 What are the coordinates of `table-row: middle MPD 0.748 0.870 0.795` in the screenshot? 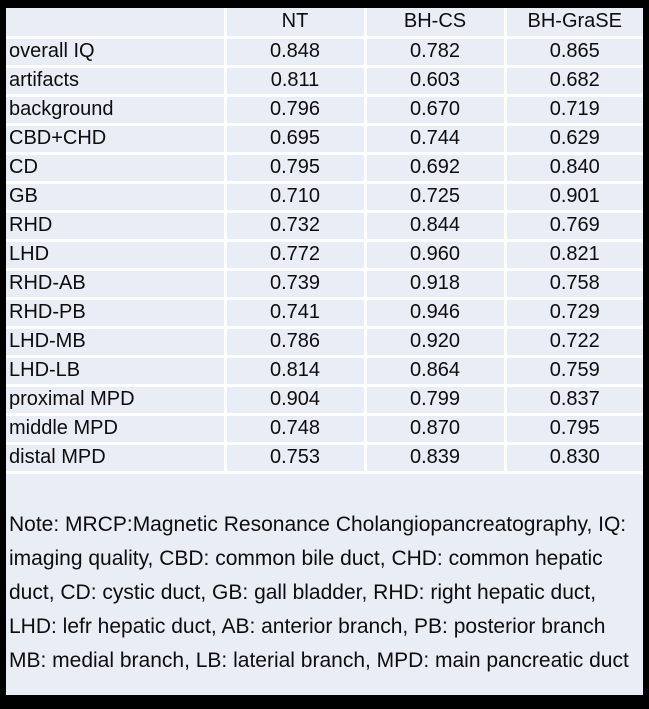 It's located at (324, 429).